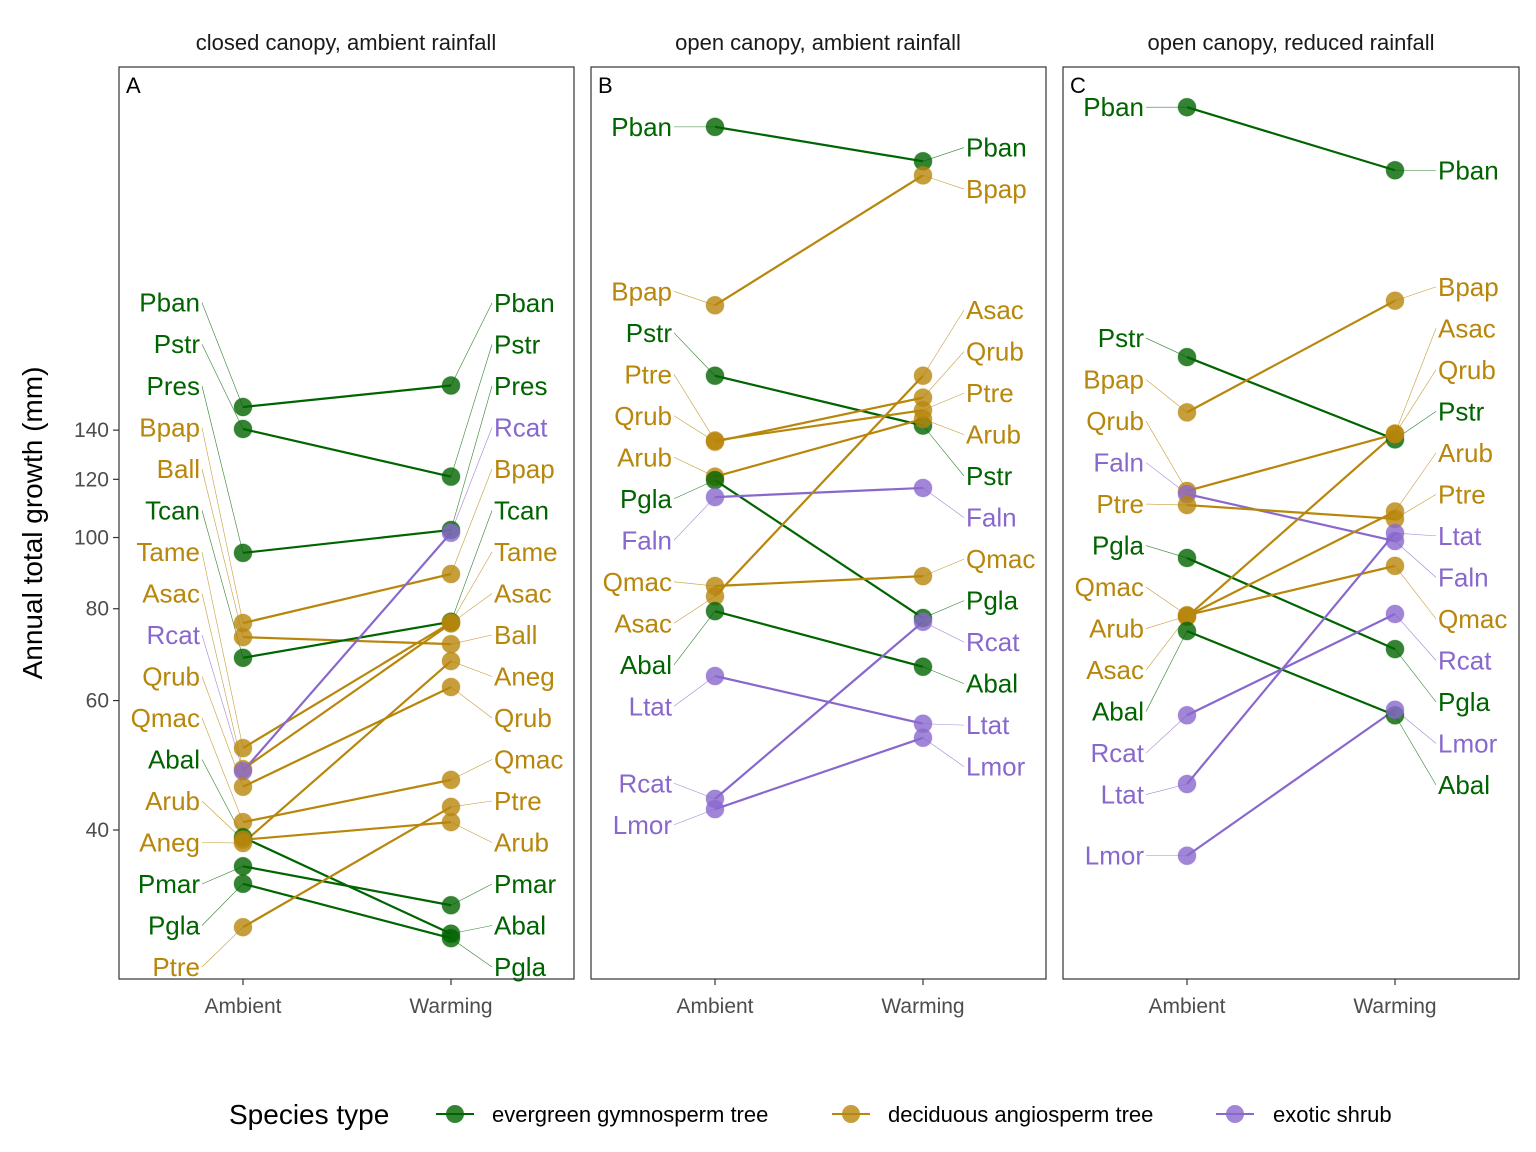  What do you see at coordinates (524, 677) in the screenshot?
I see `label-aneg-warming: Aneg` at bounding box center [524, 677].